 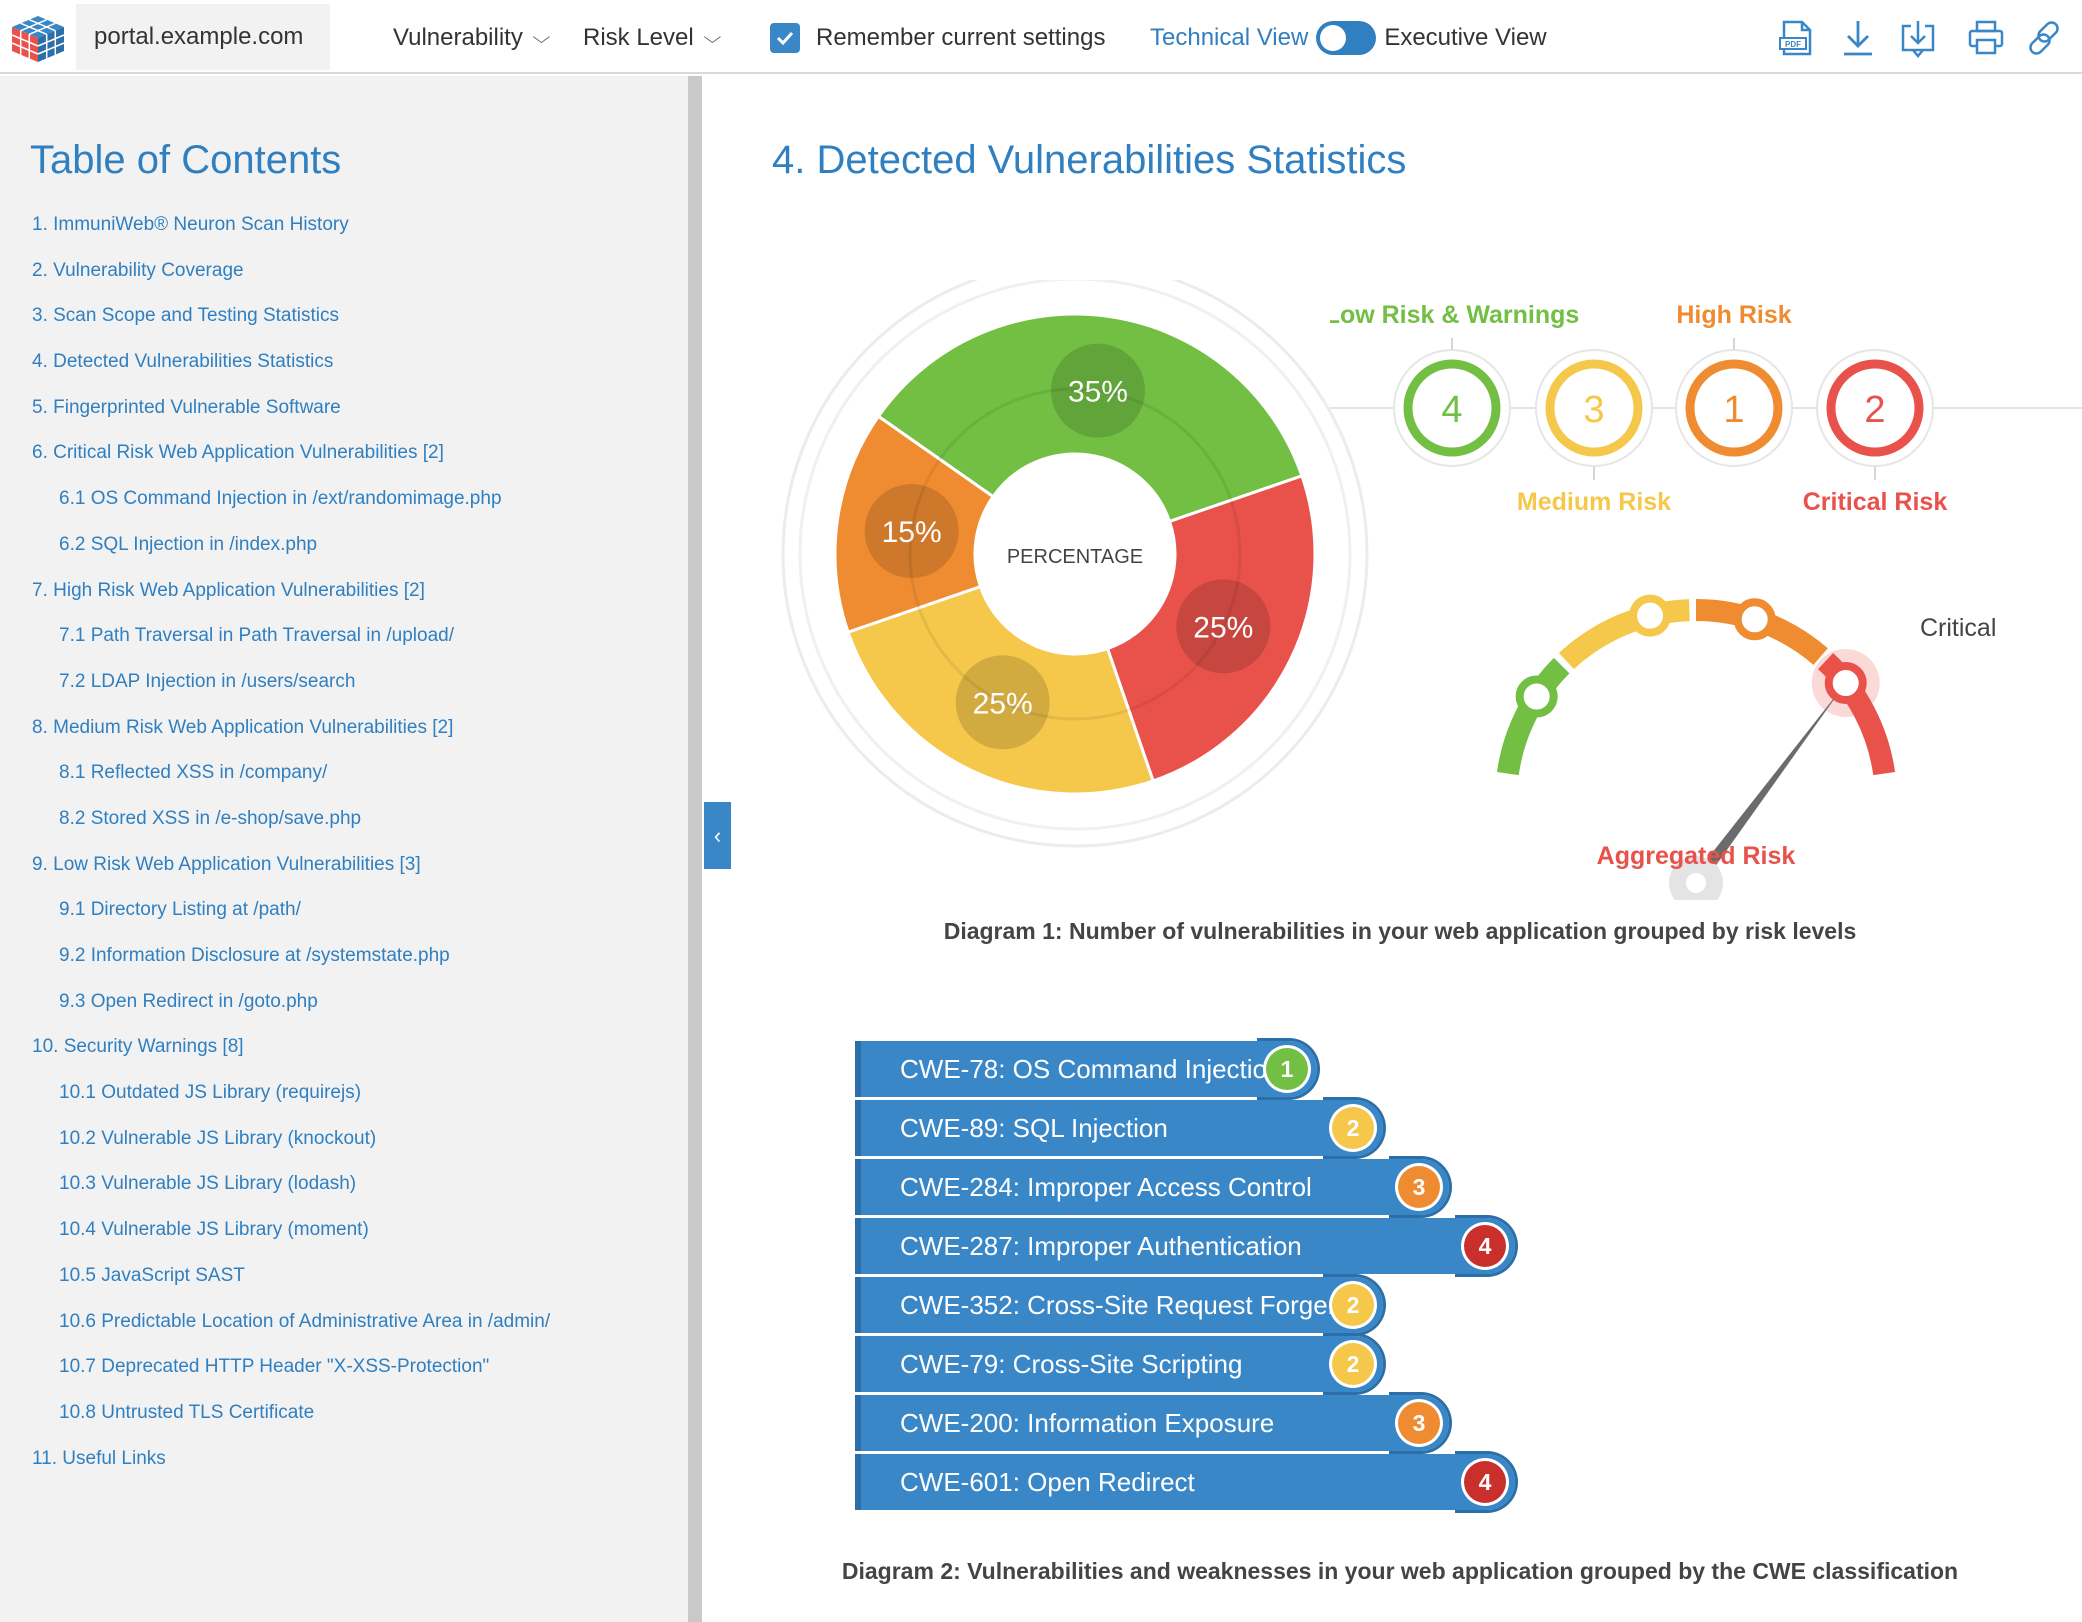 What do you see at coordinates (961, 37) in the screenshot?
I see `remember-settings-label: Remember current settings` at bounding box center [961, 37].